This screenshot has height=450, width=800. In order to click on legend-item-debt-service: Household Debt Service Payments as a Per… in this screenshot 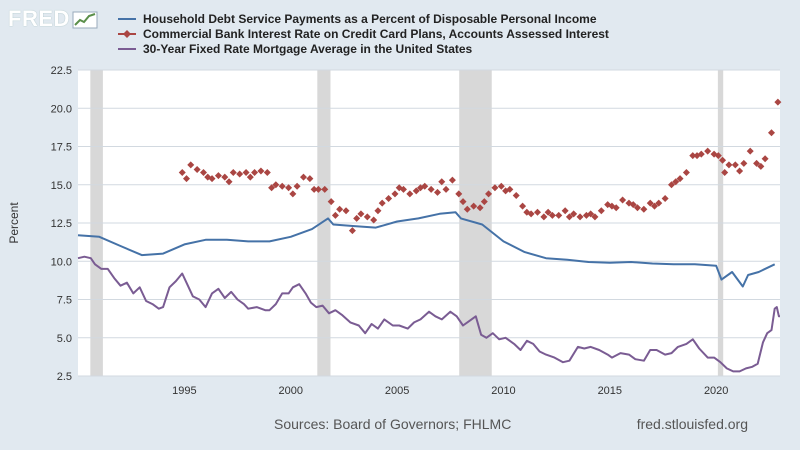, I will do `click(363, 18)`.